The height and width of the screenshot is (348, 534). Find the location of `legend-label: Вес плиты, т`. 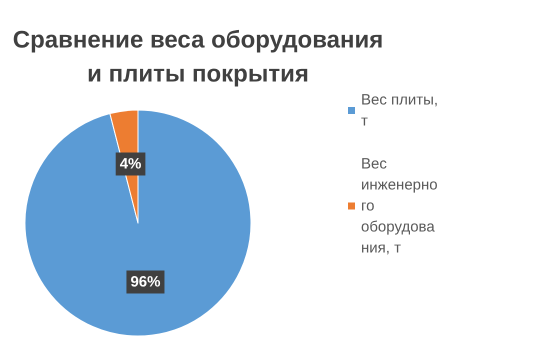

legend-label: Вес плиты, т is located at coordinates (401, 111).